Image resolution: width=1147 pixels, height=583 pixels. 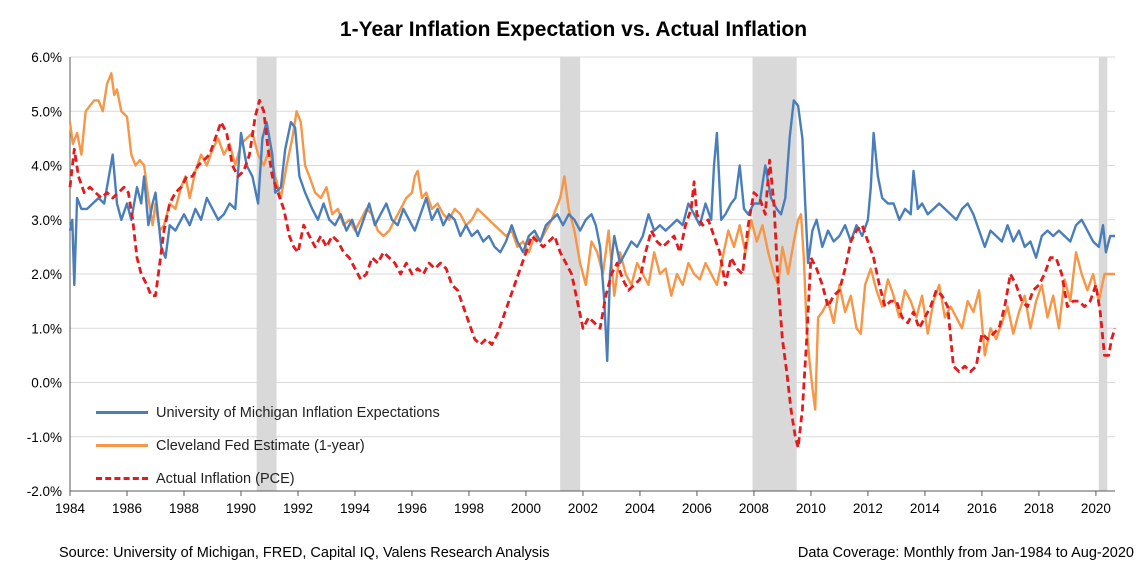 What do you see at coordinates (811, 508) in the screenshot?
I see `x-tick-label: 2010` at bounding box center [811, 508].